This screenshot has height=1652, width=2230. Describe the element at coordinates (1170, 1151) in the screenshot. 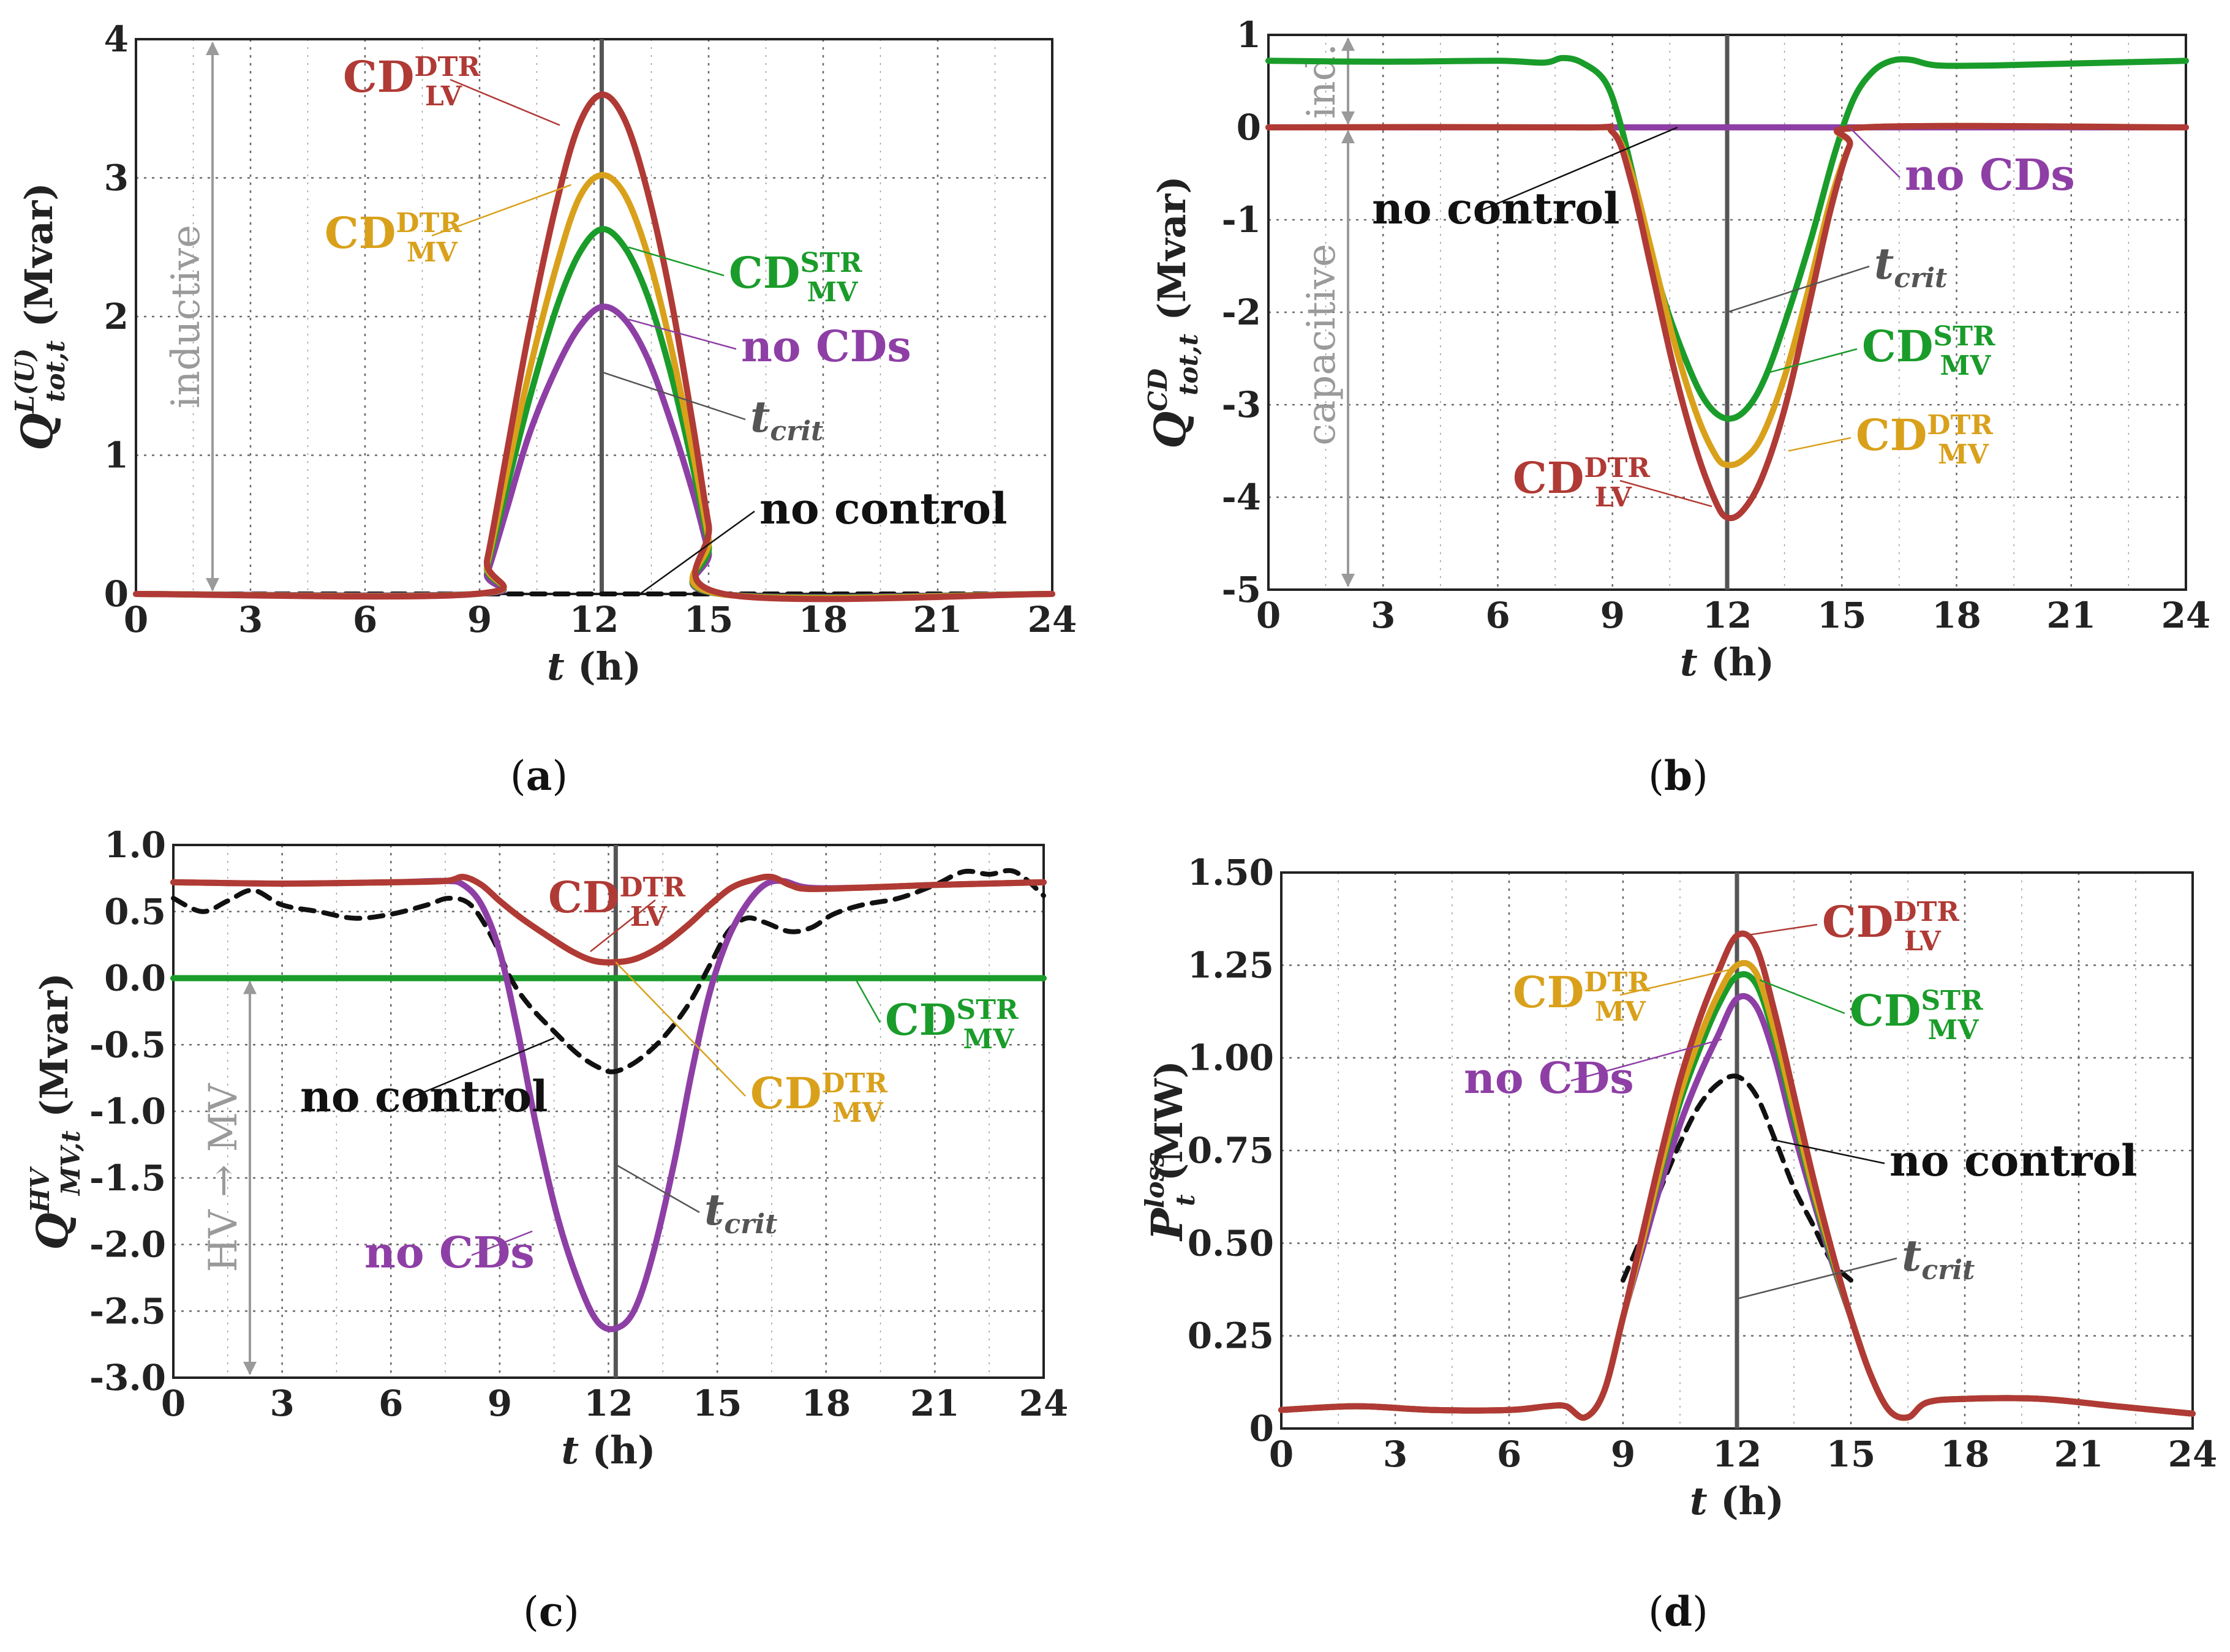

I see `y-axis-label: Plosst (MW)` at that location.